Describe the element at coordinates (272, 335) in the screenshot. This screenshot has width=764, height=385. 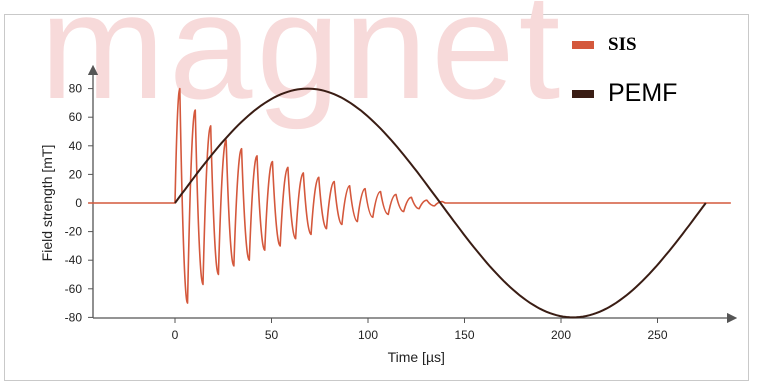
I see `x-tick-label: 50` at that location.